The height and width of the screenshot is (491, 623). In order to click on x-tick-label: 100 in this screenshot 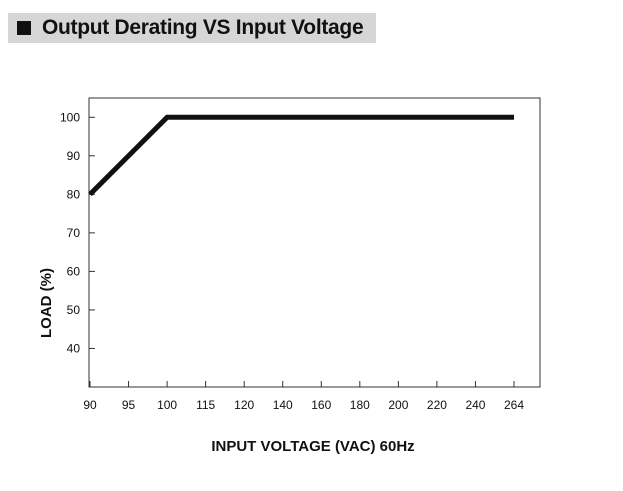, I will do `click(167, 405)`.